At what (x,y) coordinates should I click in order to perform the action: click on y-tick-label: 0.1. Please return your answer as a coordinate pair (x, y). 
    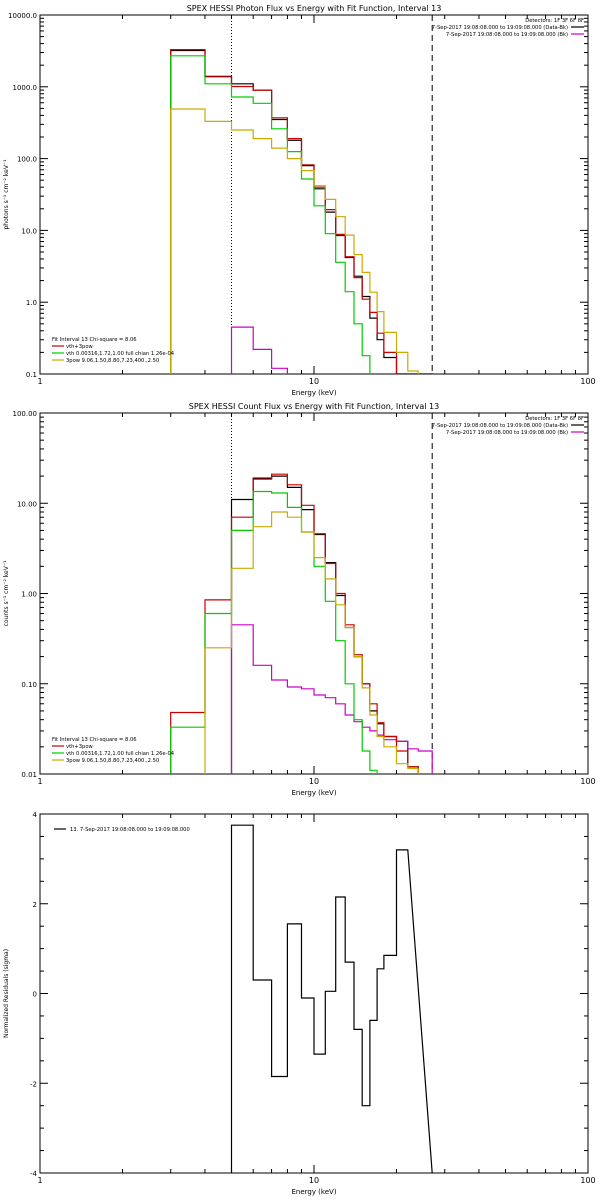
    Looking at the image, I should click on (31, 375).